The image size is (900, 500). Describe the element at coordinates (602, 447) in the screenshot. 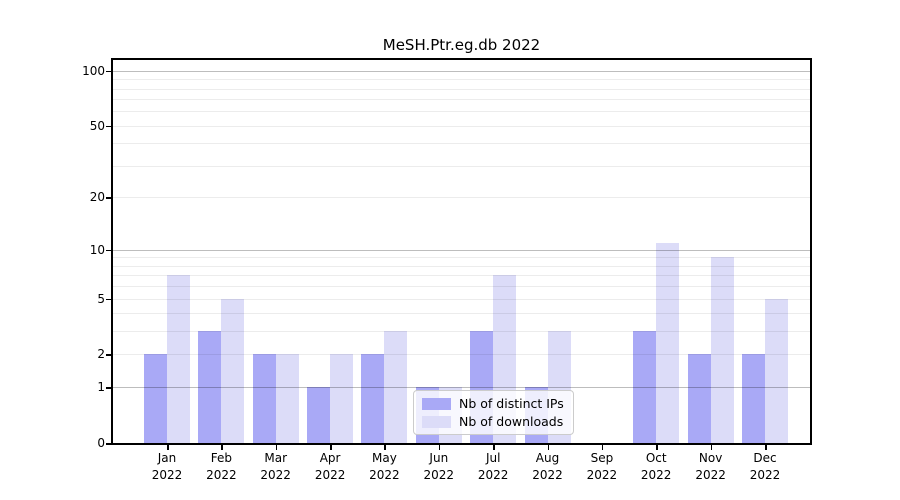

I see `x-tick-mark-sep` at that location.